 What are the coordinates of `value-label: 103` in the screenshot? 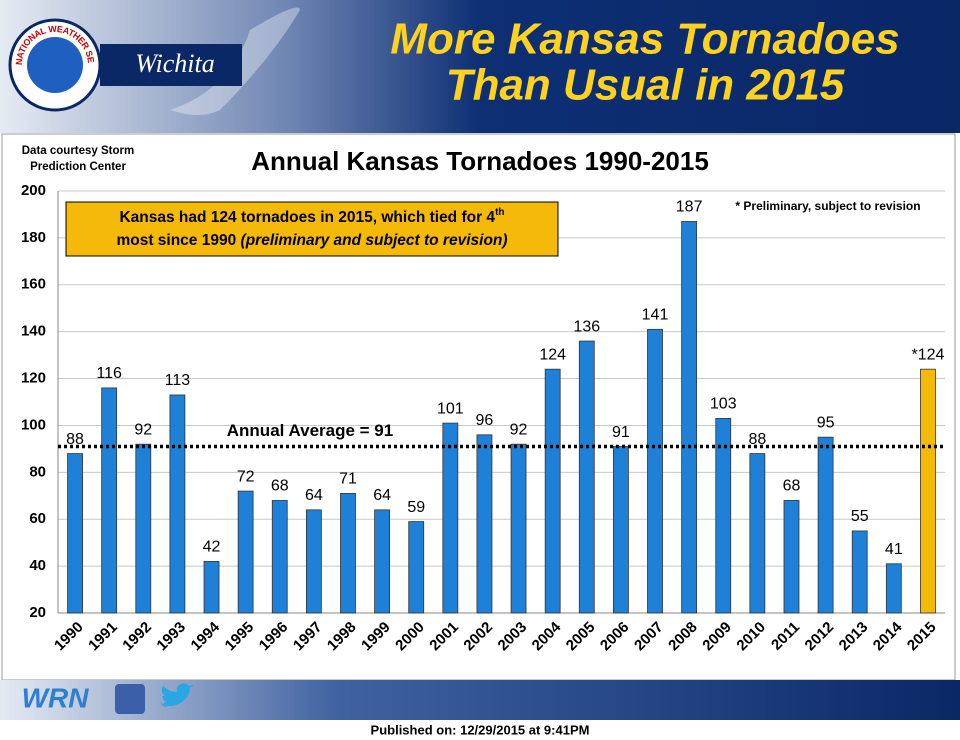 It's located at (723, 404).